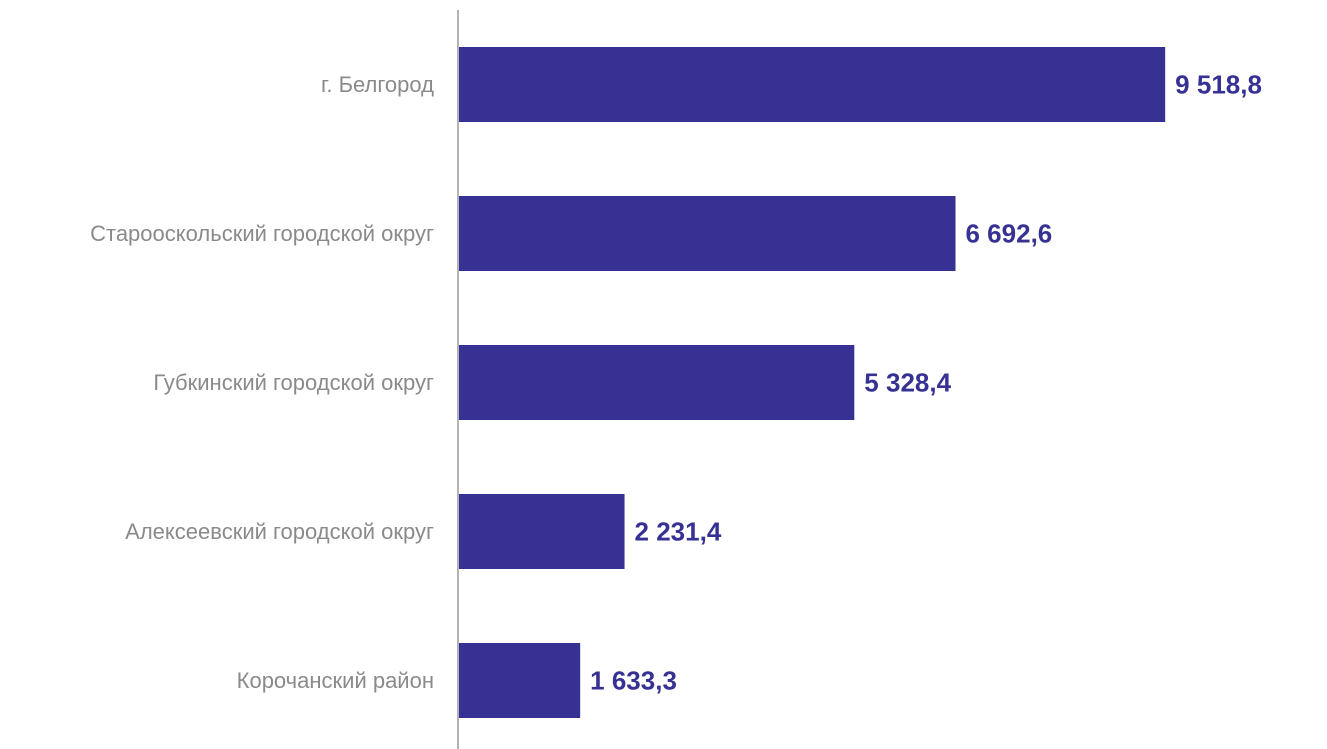 The image size is (1327, 749). I want to click on value-label: 5 328,4, so click(907, 383).